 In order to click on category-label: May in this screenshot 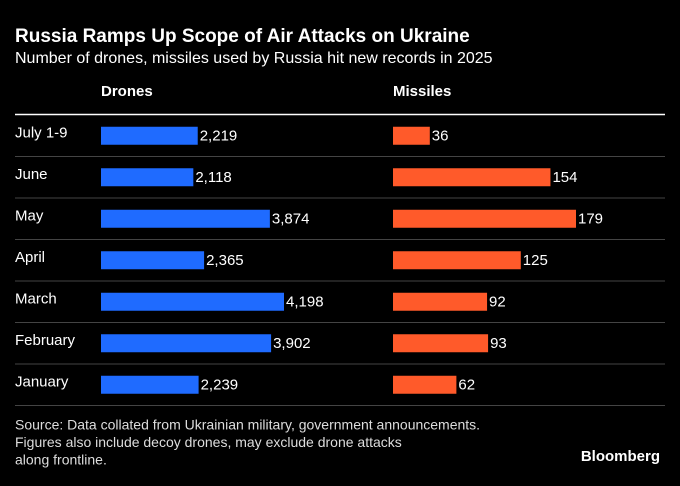, I will do `click(29, 216)`.